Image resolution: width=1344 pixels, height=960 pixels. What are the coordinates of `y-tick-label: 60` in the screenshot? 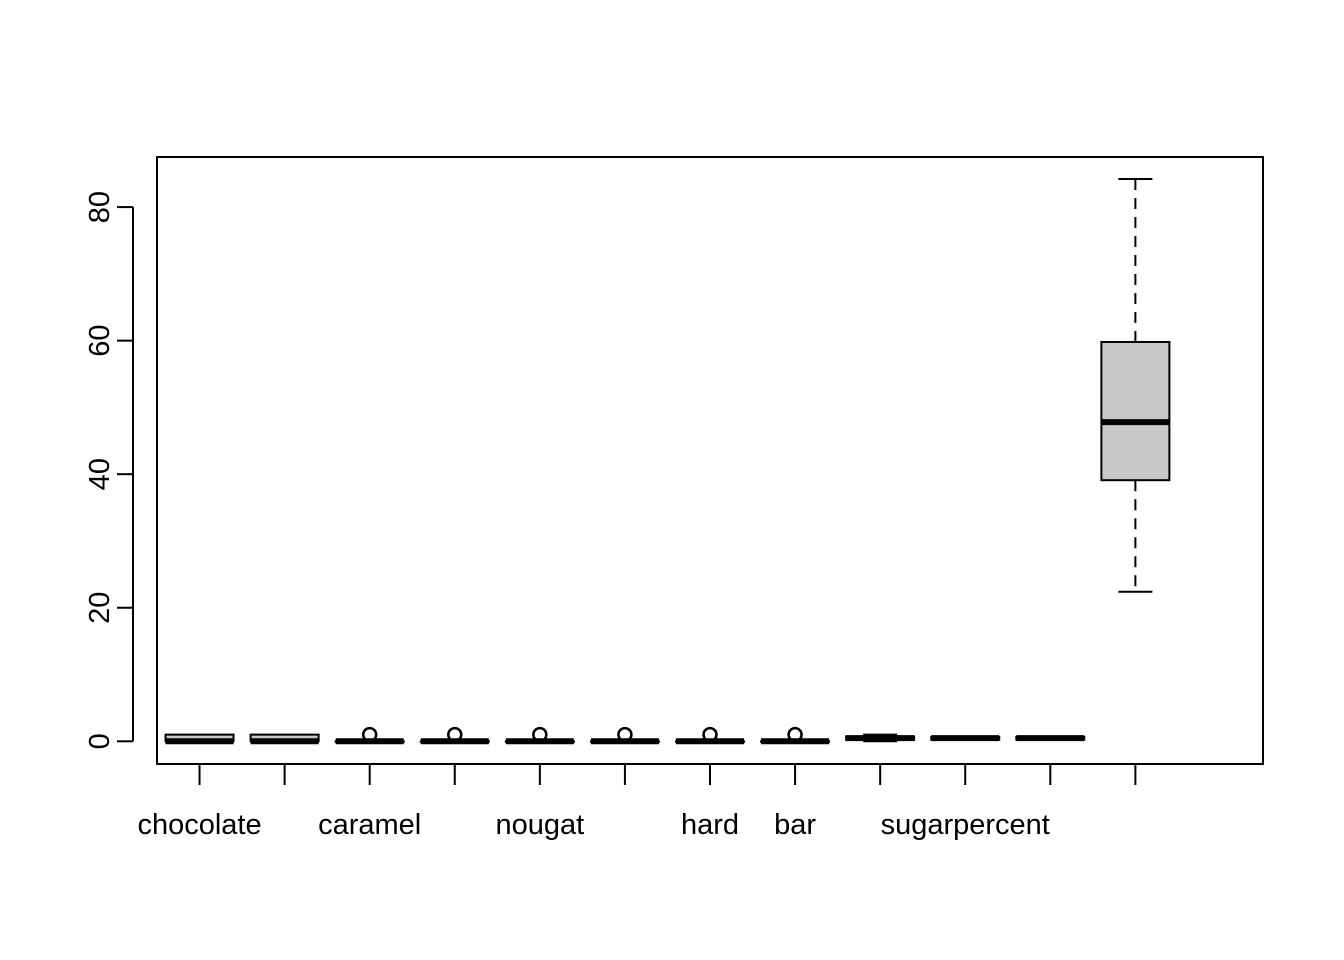 It's located at (100, 341).